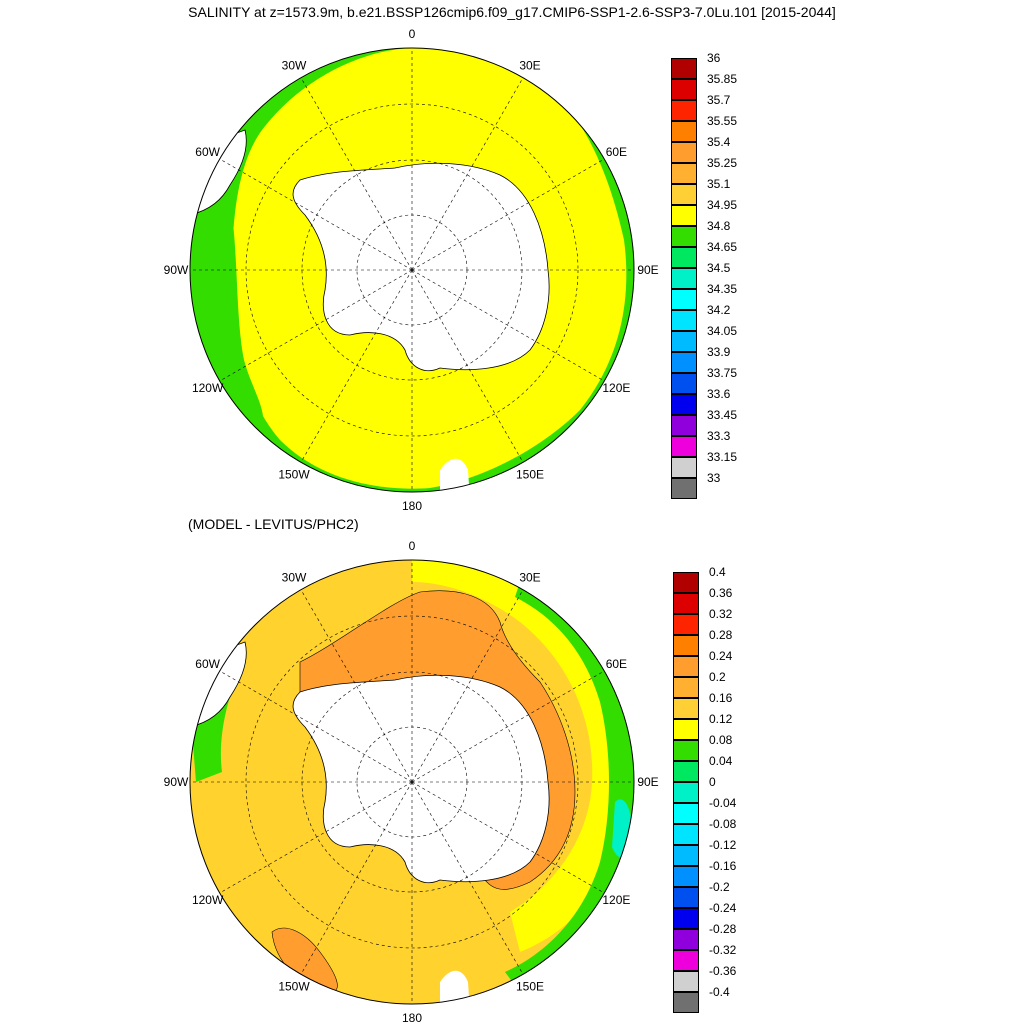  I want to click on colorbar-label: -0.16, so click(723, 866).